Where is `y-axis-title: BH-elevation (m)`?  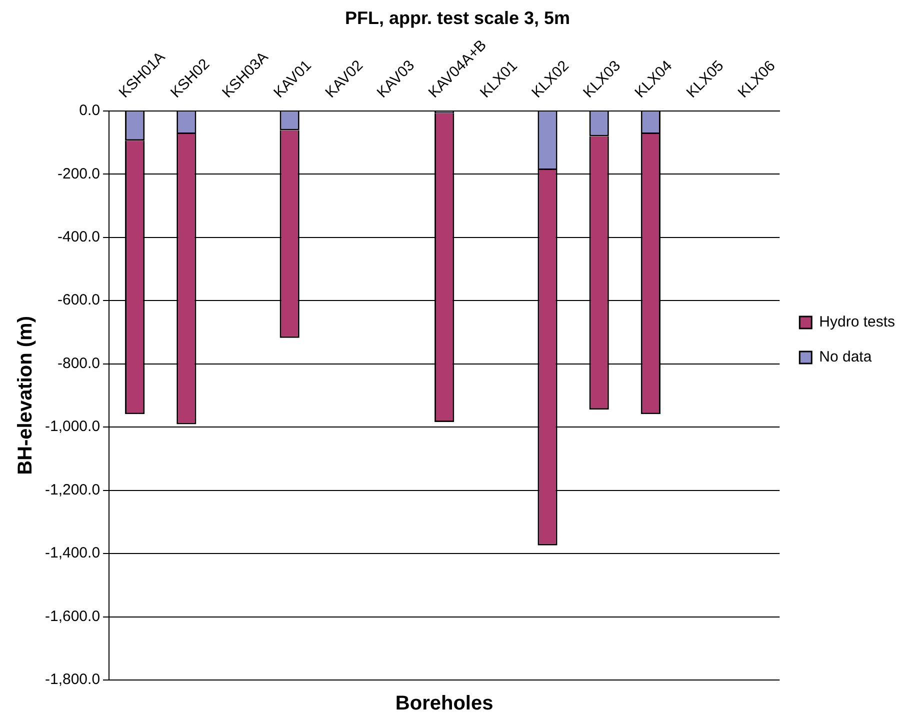 y-axis-title: BH-elevation (m) is located at coordinates (25, 395).